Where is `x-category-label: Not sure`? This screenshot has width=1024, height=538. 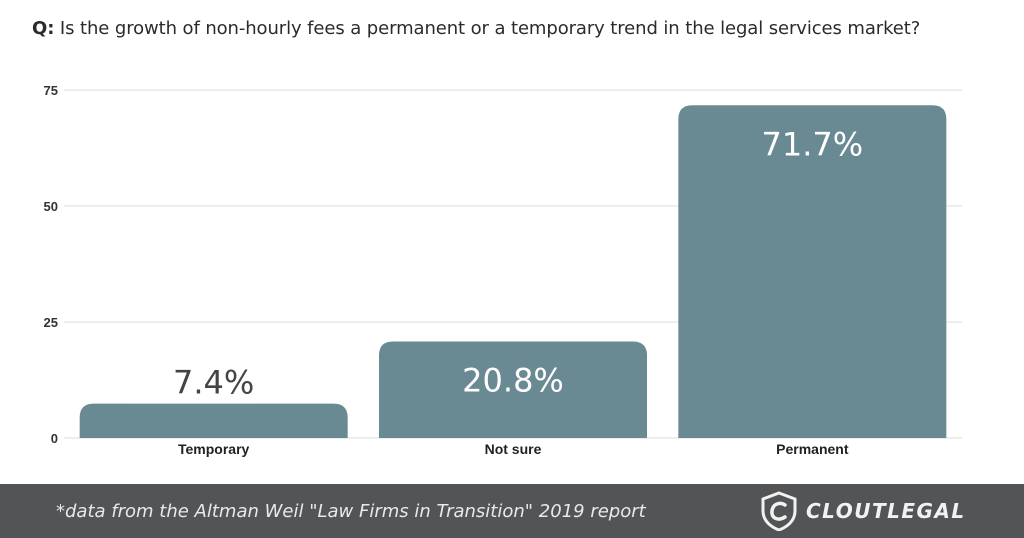 x-category-label: Not sure is located at coordinates (513, 449).